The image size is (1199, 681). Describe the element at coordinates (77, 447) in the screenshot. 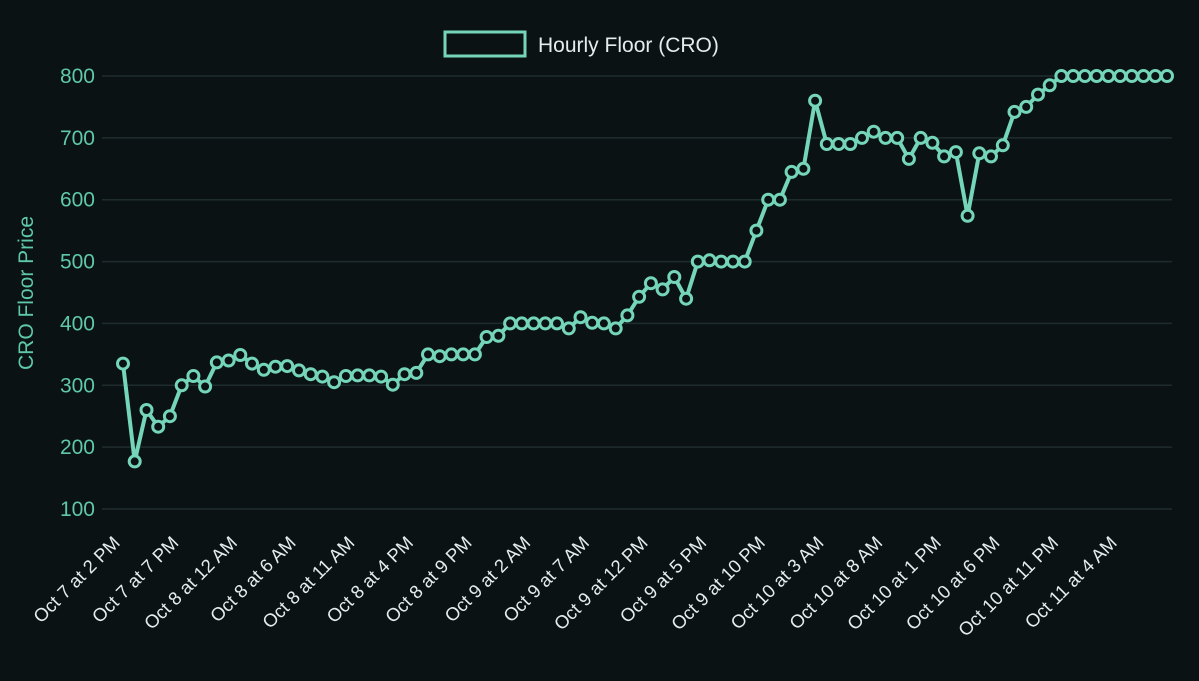

I see `y-tick-label: 200` at that location.